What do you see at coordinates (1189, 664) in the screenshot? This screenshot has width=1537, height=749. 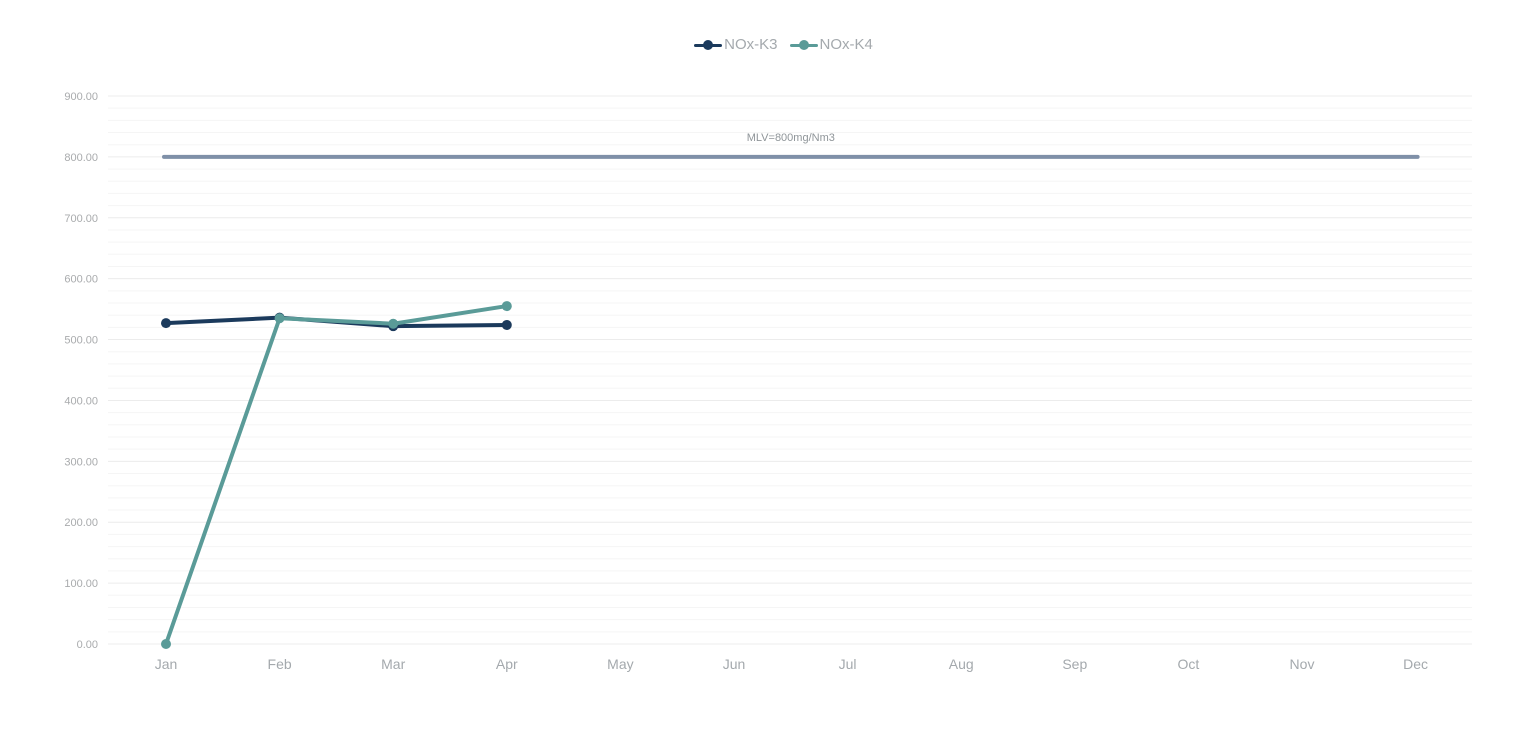 I see `x-tick-label: Oct` at bounding box center [1189, 664].